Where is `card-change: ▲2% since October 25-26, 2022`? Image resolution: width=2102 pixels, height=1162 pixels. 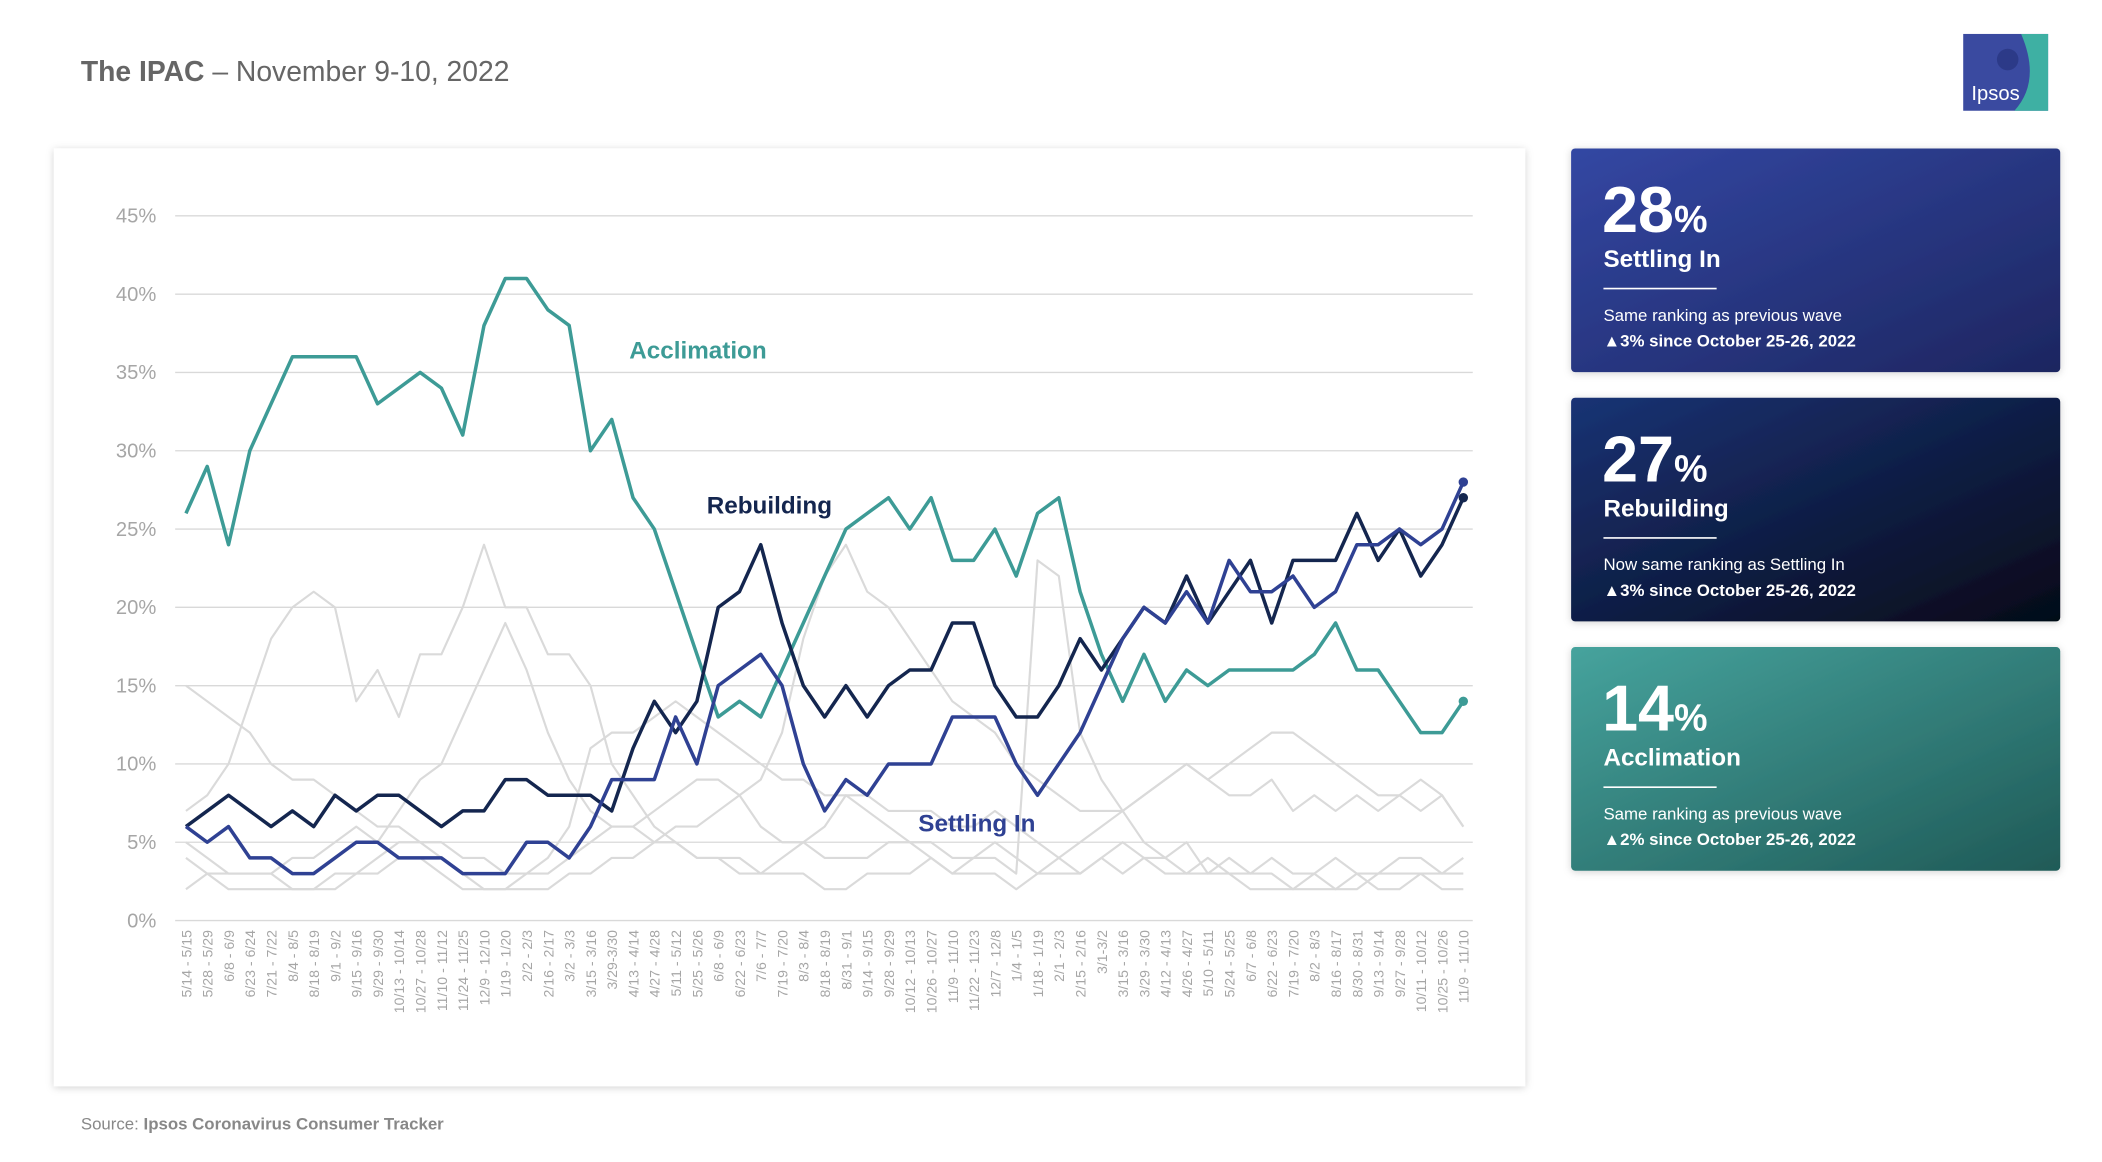
card-change: ▲2% since October 25-26, 2022 is located at coordinates (1729, 839).